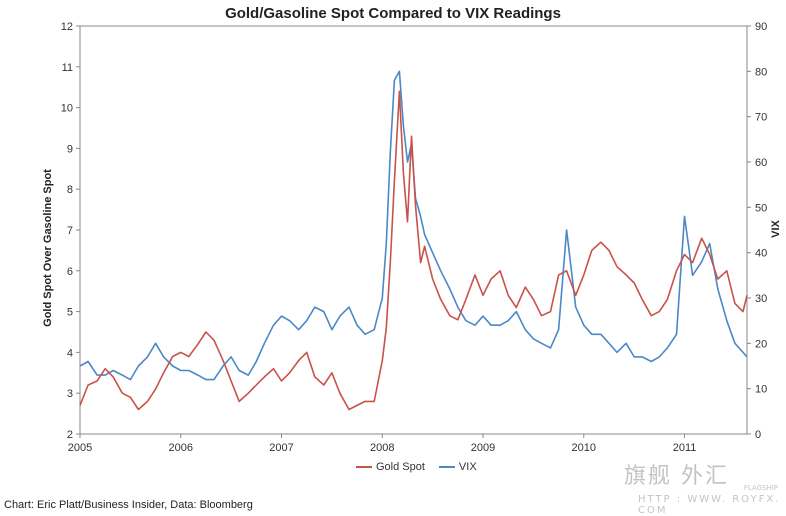 The width and height of the screenshot is (786, 516). What do you see at coordinates (67, 27) in the screenshot?
I see `y-tick-label: 12` at bounding box center [67, 27].